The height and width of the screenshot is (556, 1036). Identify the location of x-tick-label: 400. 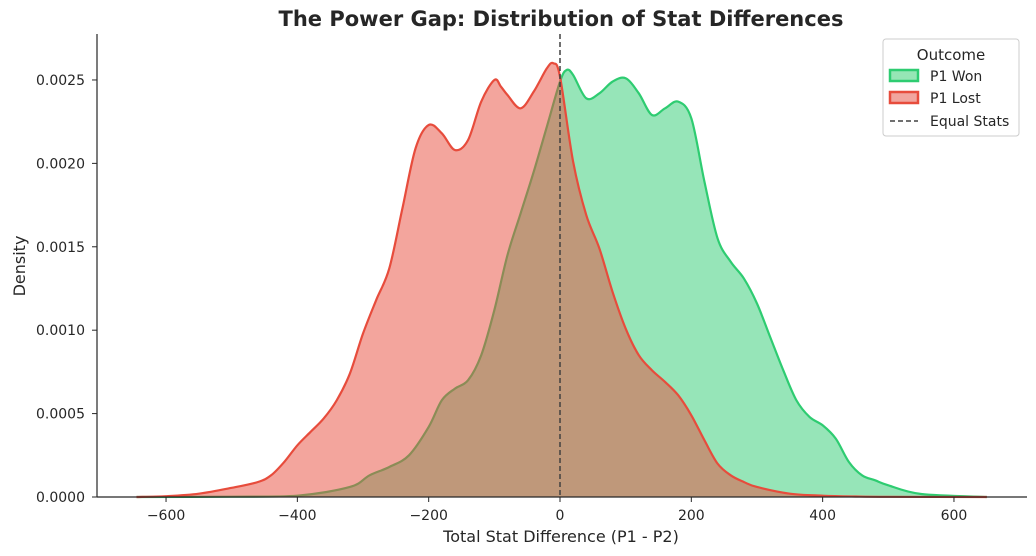
(822, 516).